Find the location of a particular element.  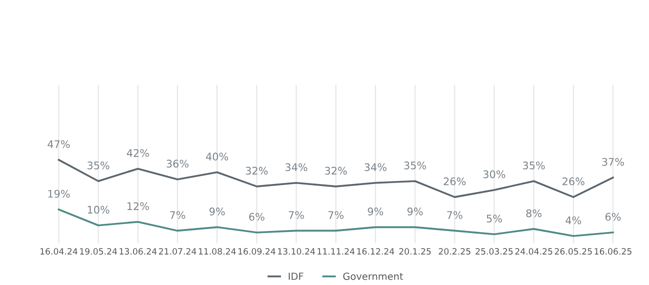

x-tick-label: 24.04.25 is located at coordinates (533, 251).